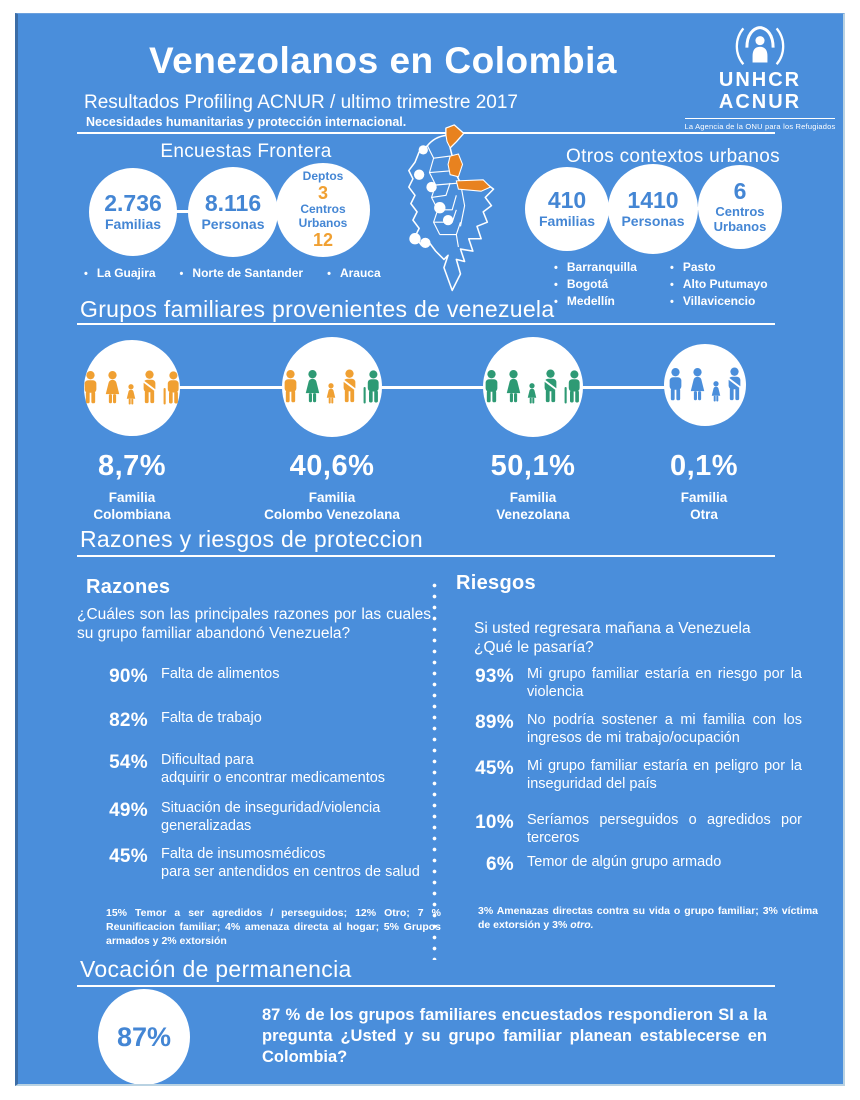 Image resolution: width=860 pixels, height=1100 pixels. What do you see at coordinates (494, 722) in the screenshot?
I see `item-percentage: 89%` at bounding box center [494, 722].